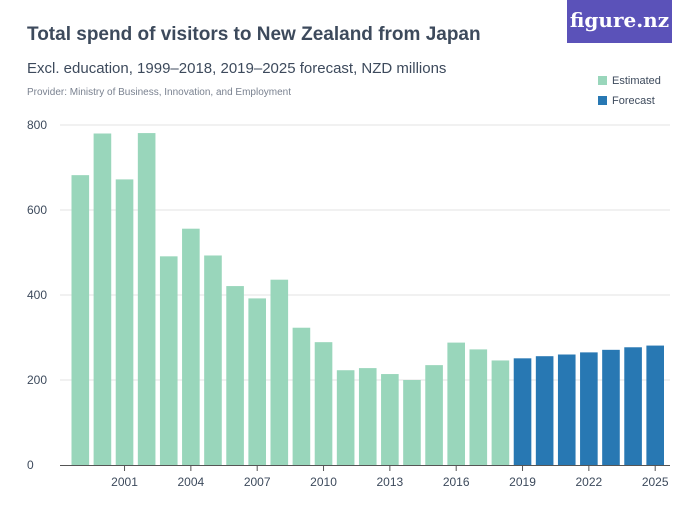 Image resolution: width=700 pixels, height=525 pixels. What do you see at coordinates (655, 405) in the screenshot?
I see `bar-2025` at bounding box center [655, 405].